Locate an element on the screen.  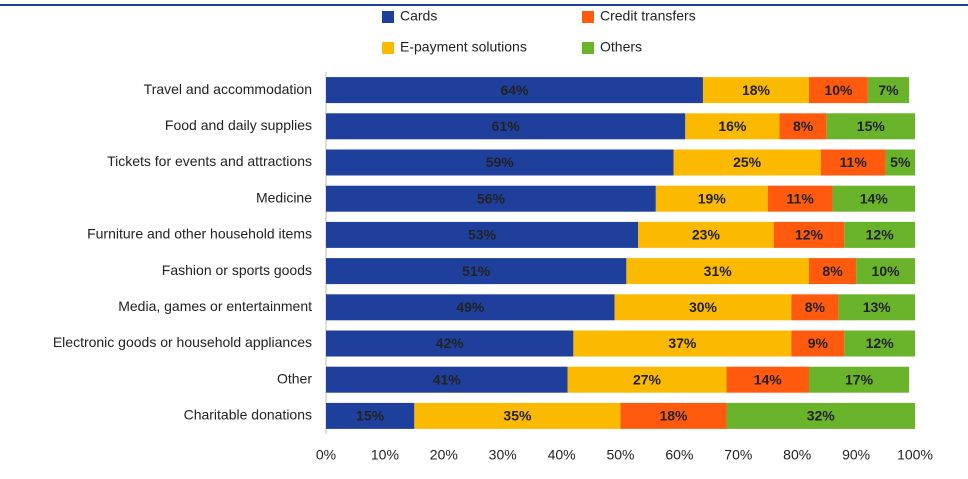
value-label: 27% is located at coordinates (647, 379).